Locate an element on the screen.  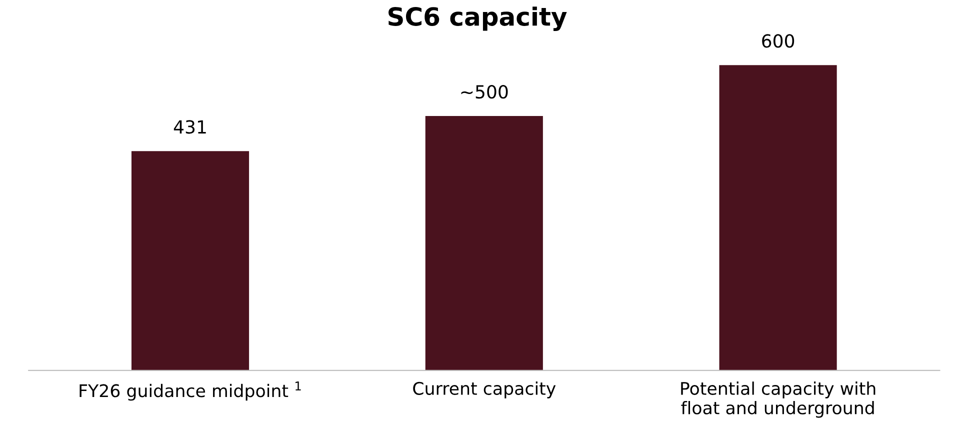
data-label: 600 is located at coordinates (778, 41).